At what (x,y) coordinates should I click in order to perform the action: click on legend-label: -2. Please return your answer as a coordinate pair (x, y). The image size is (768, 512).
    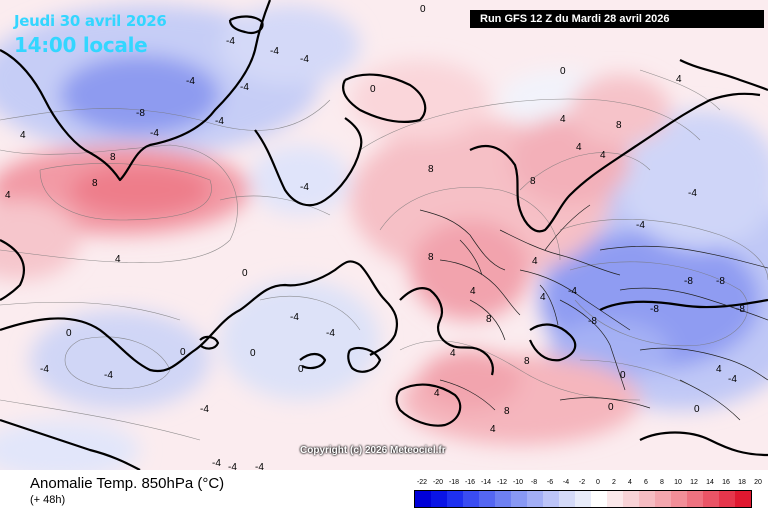
    Looking at the image, I should click on (582, 482).